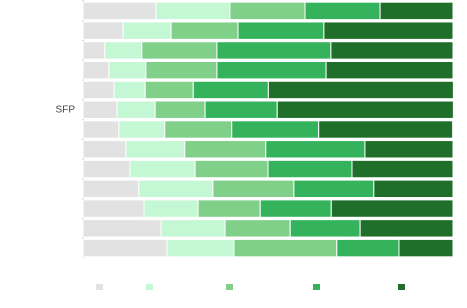 This screenshot has height=308, width=467. I want to click on y-tick-label: SFP, so click(66, 109).